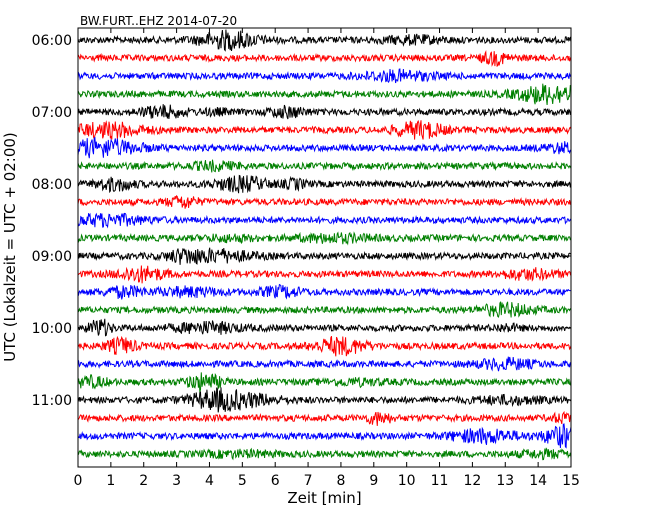 The width and height of the screenshot is (650, 520). I want to click on x-tick-label: 8, so click(340, 481).